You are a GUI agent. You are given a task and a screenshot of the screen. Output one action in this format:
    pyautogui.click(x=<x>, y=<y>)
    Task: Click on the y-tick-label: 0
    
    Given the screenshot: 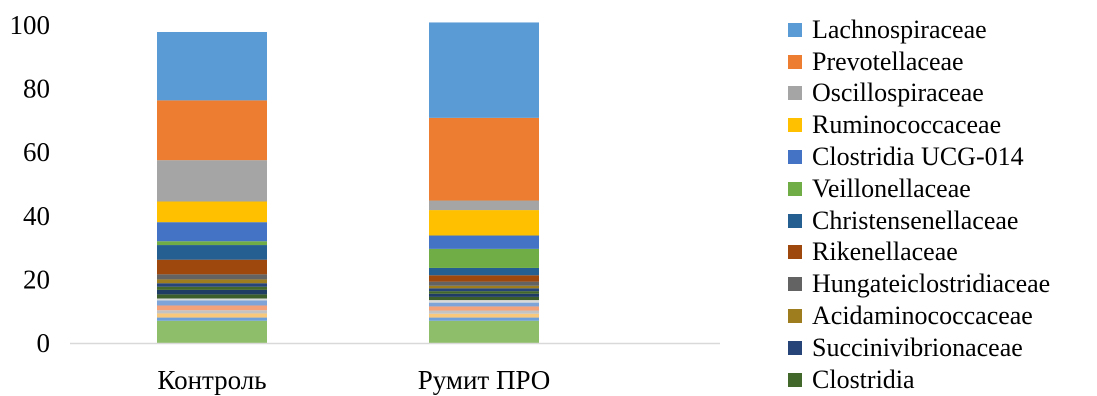 What is the action you would take?
    pyautogui.click(x=44, y=343)
    